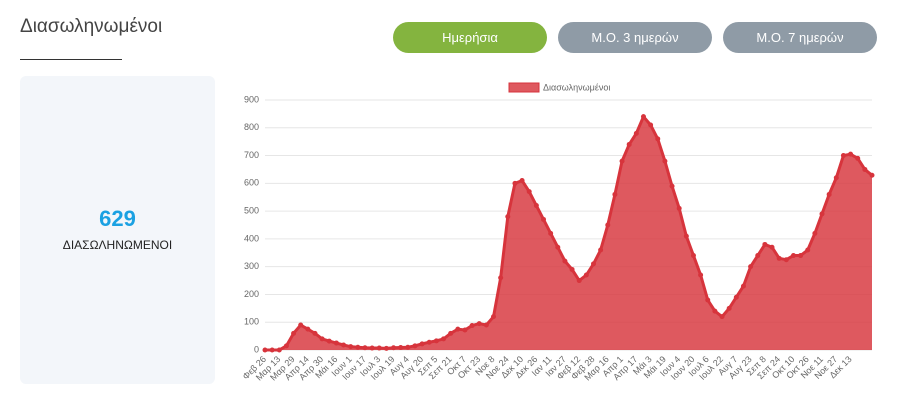  I want to click on y-tick-label: 400, so click(251, 238).